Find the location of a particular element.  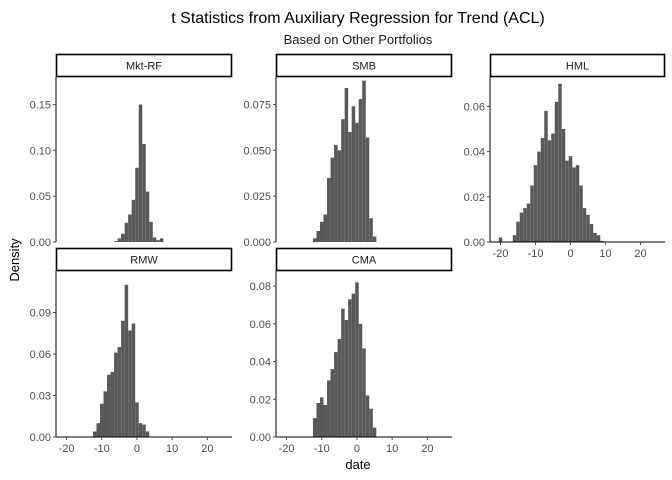

strip-label-cma: CMA is located at coordinates (364, 261).